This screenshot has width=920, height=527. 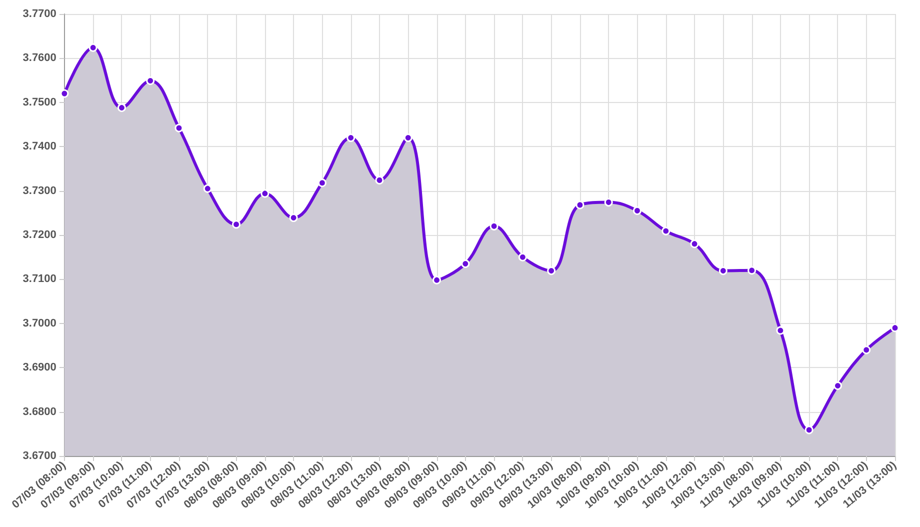 I want to click on y-tick-label: 3.7200, so click(x=39, y=235).